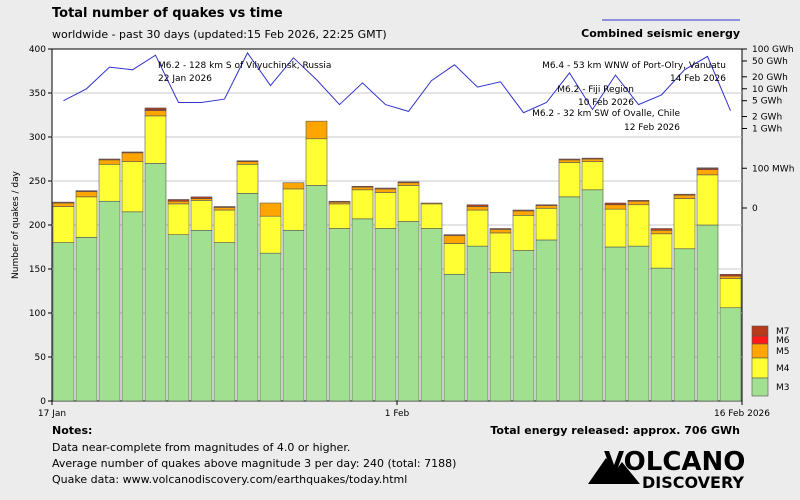 The image size is (800, 500). I want to click on annotation-label: M6.2 - 32 km SW of Ovalle, Chile, so click(606, 114).